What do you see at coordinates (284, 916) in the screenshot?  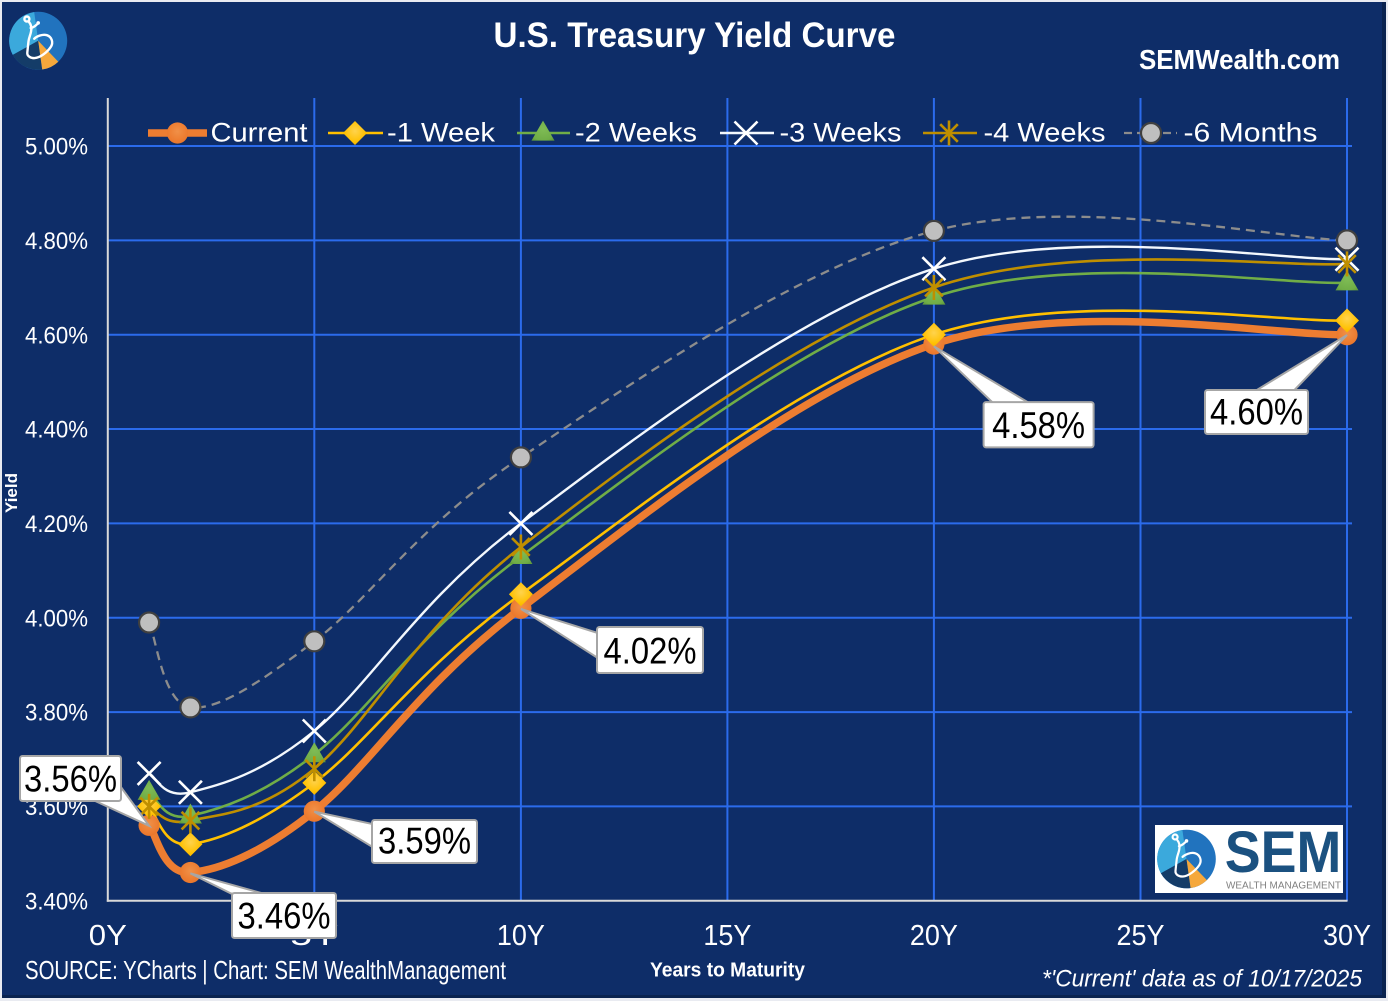 I see `svg-text: 3.46%` at bounding box center [284, 916].